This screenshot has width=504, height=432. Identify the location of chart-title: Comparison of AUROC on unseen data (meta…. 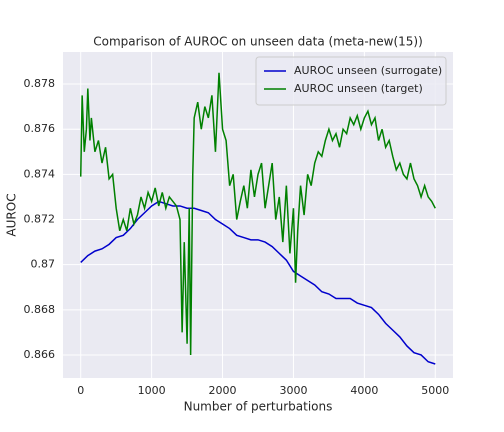
(258, 42).